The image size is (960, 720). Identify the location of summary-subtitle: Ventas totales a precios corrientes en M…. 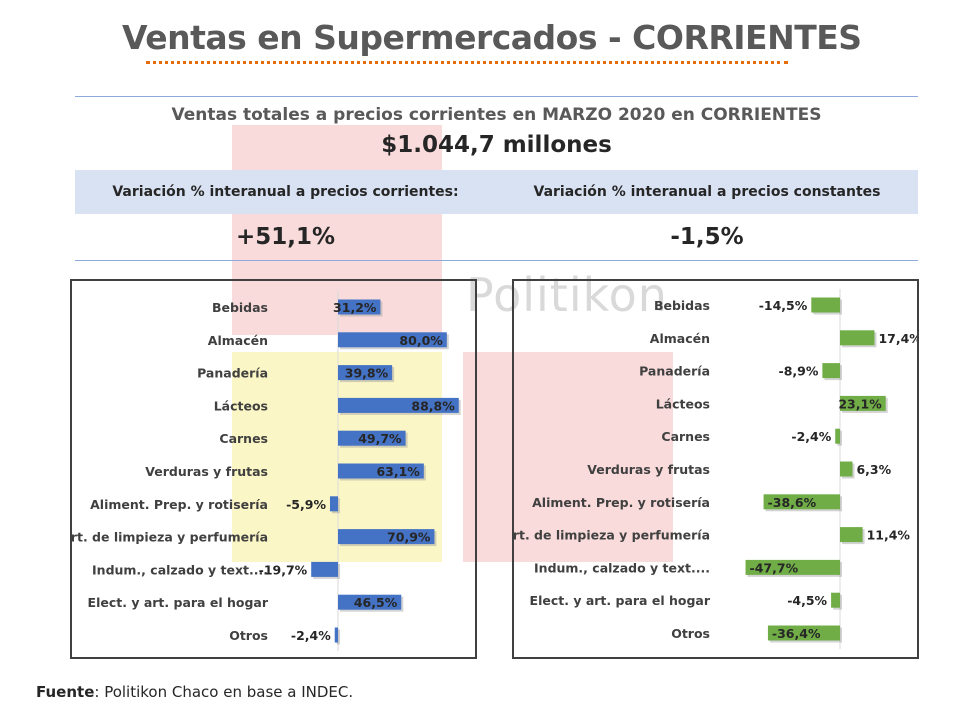
(496, 115).